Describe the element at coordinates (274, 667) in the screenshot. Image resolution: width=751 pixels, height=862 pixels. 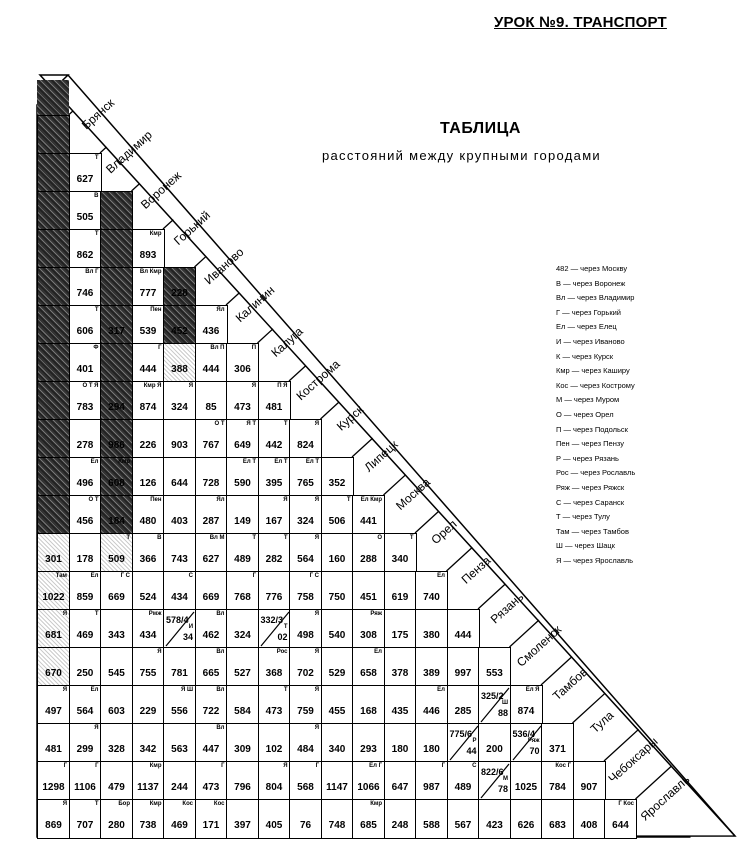
I see `distance-cell: 368 Рос` at that location.